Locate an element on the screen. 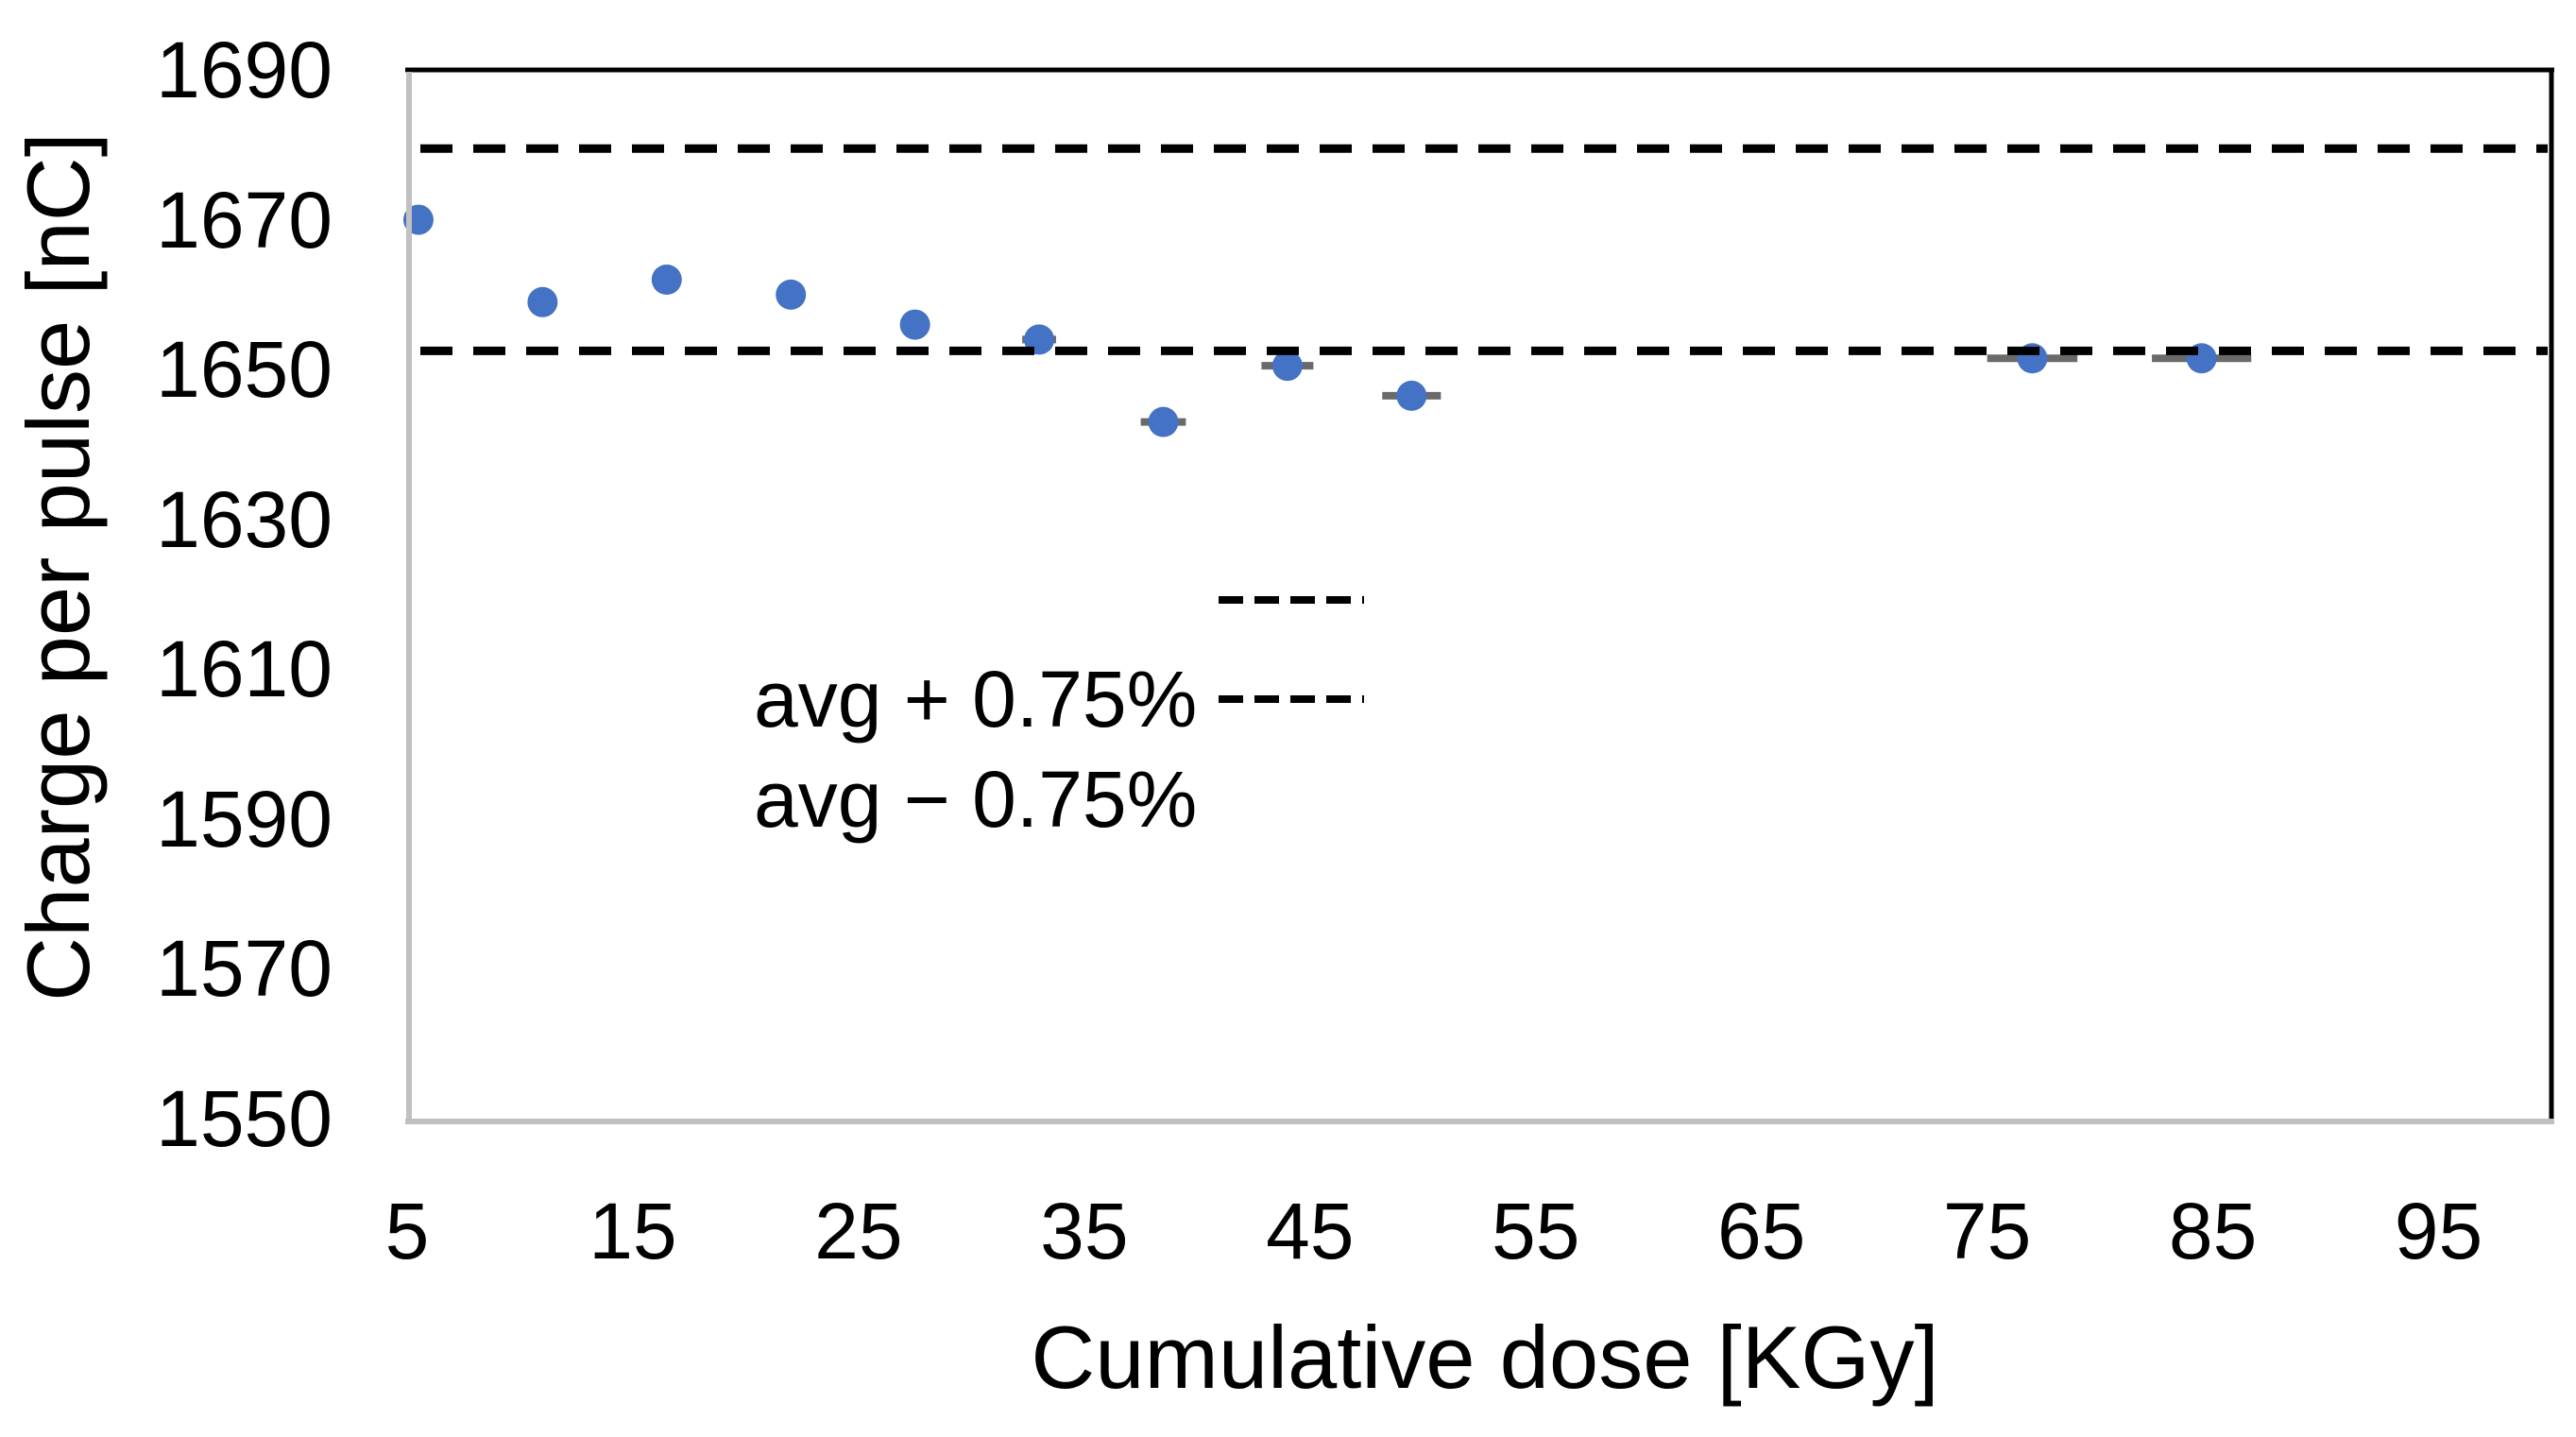  x-tick-label: 75 is located at coordinates (1987, 1231).